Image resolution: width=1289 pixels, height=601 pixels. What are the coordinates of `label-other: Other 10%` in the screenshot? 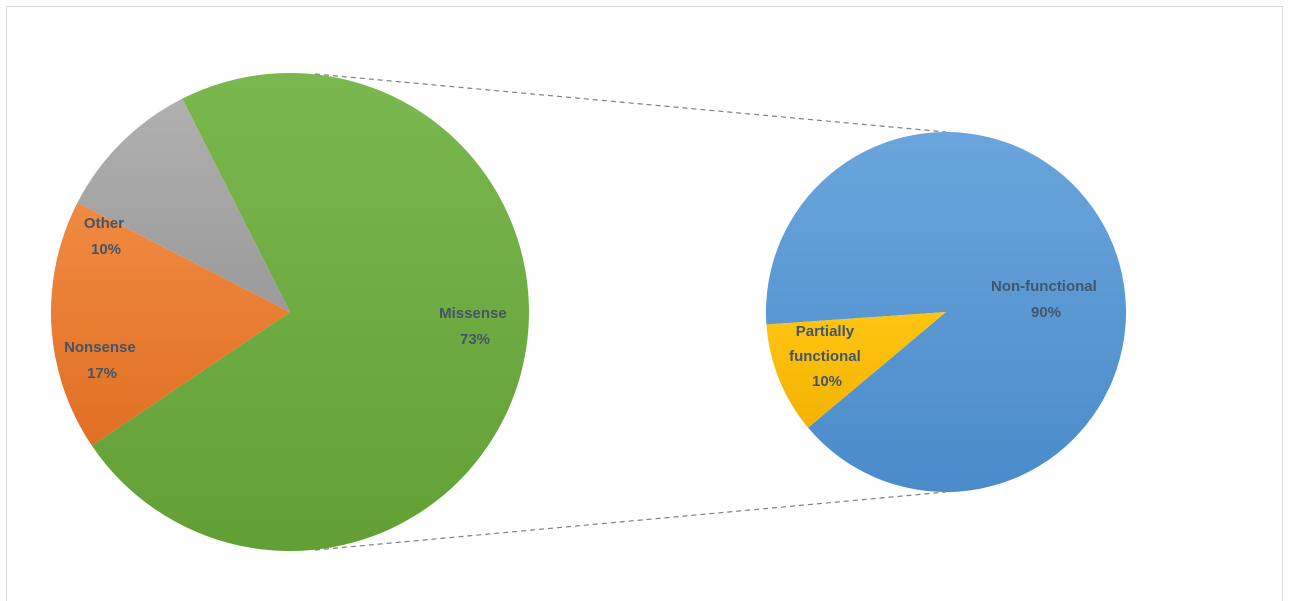 It's located at (106, 236).